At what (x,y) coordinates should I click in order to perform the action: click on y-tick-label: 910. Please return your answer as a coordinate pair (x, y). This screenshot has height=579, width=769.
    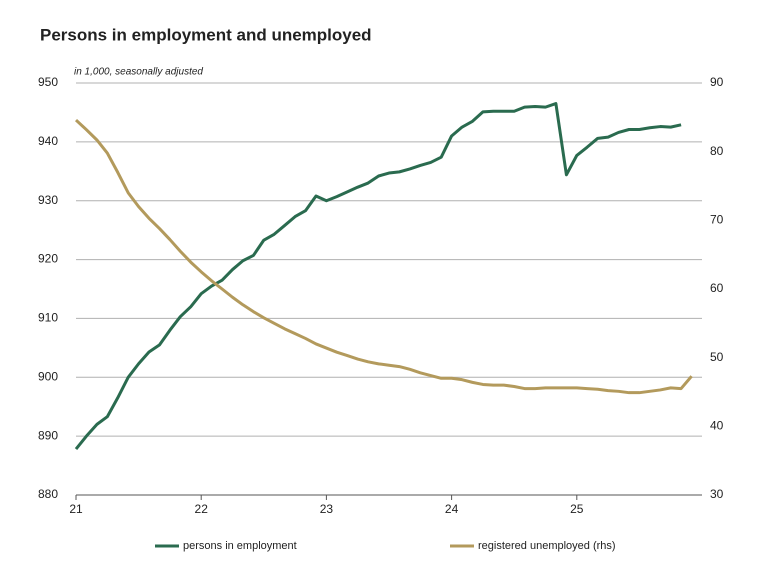
    Looking at the image, I should click on (48, 318).